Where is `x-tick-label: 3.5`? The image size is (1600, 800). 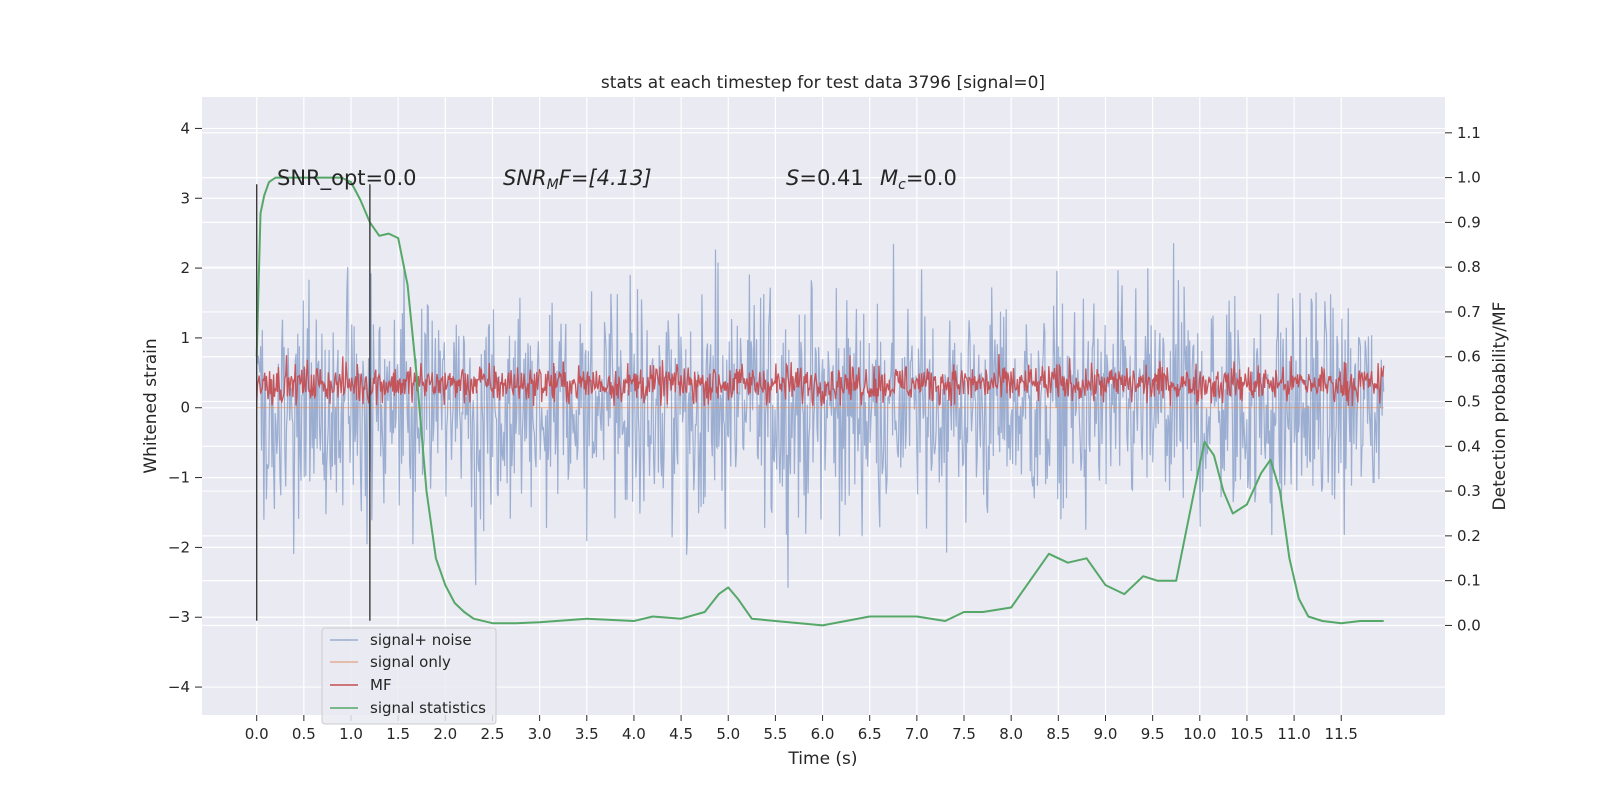 x-tick-label: 3.5 is located at coordinates (587, 734).